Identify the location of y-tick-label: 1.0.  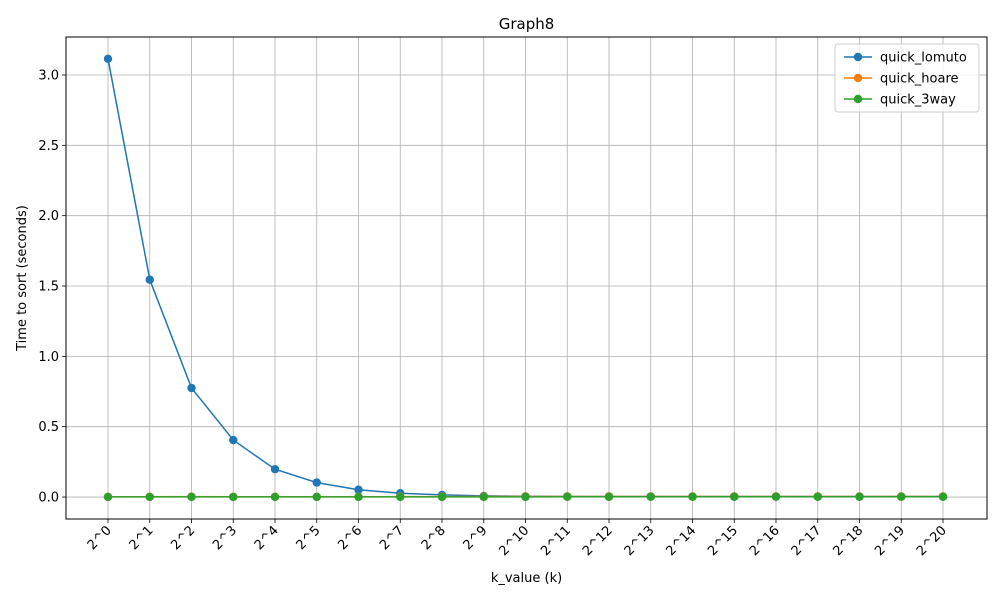
(48, 357).